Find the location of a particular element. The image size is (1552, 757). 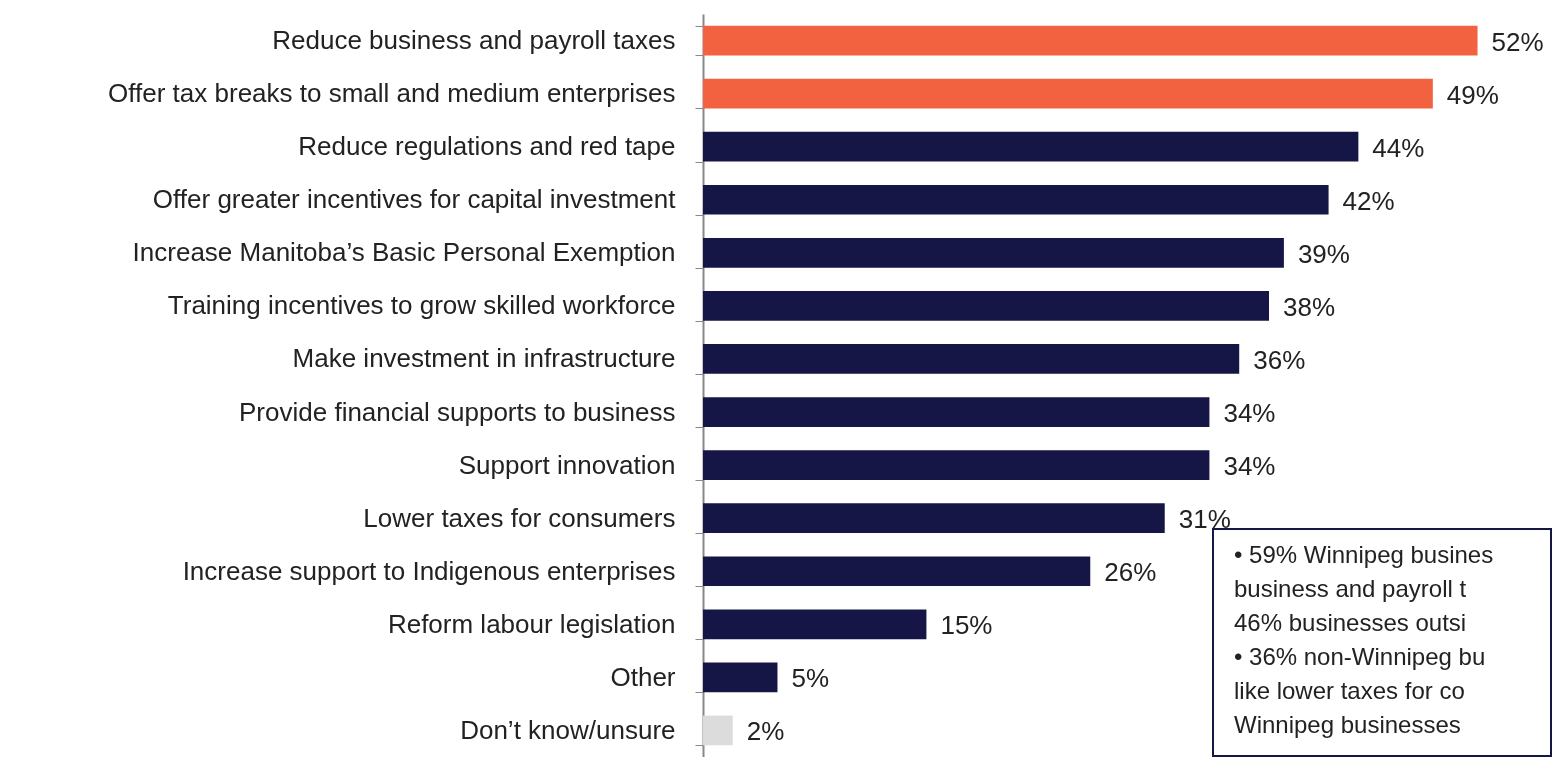

y-tick-label: Make investment in infrastructure is located at coordinates (484, 358).